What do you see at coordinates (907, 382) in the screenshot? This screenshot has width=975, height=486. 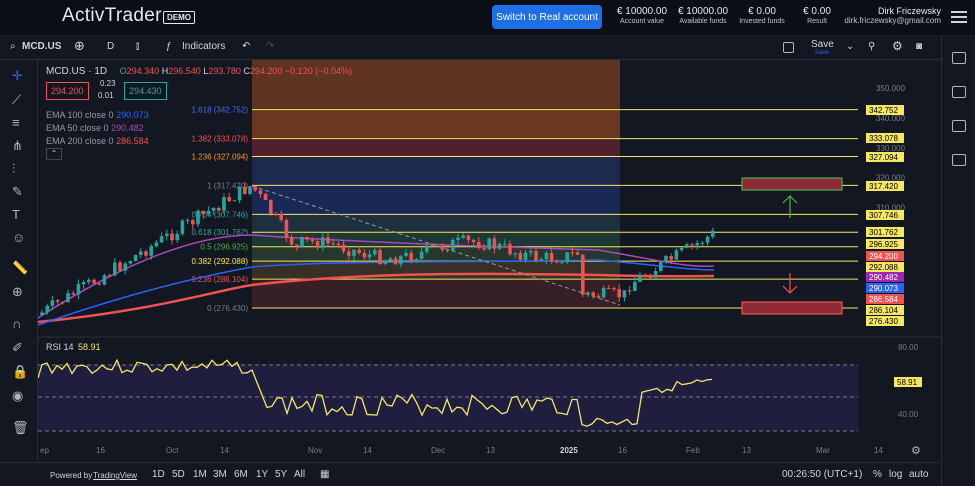 I see `rsi-tag-label: 58.91` at bounding box center [907, 382].